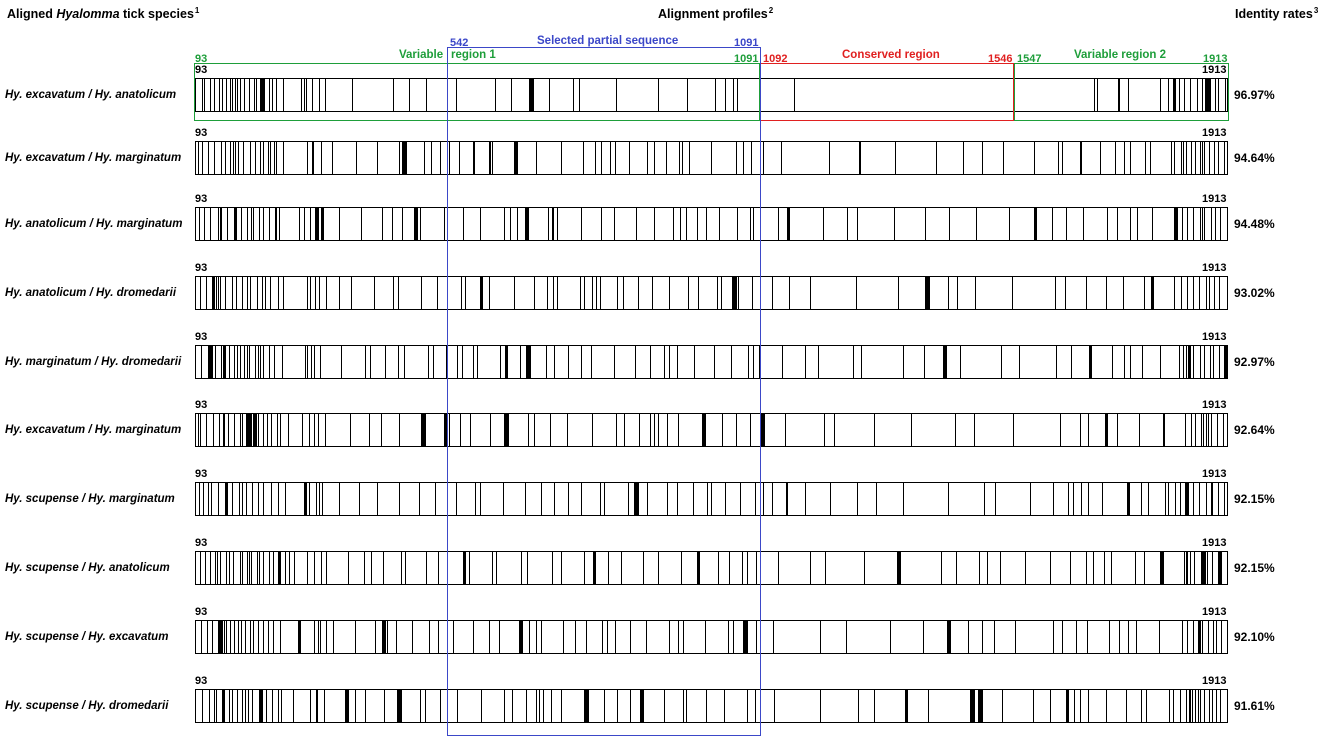  What do you see at coordinates (87, 568) in the screenshot?
I see `species-pair-label: Hy. scupense / Hy. anatolicum` at bounding box center [87, 568].